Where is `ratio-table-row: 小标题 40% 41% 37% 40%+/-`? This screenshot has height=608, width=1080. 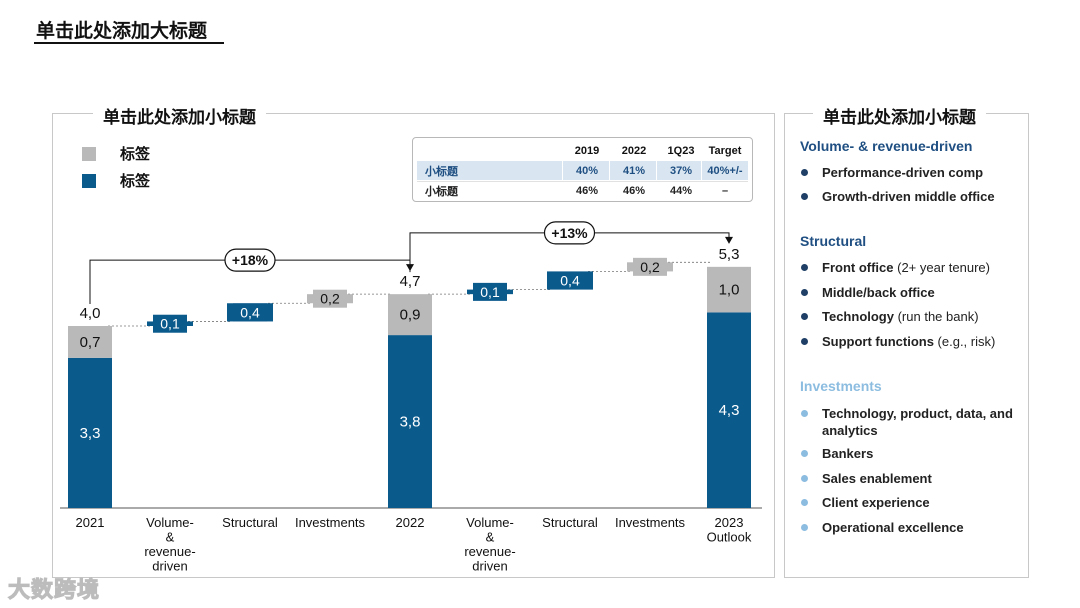 ratio-table-row: 小标题 40% 41% 37% 40%+/- is located at coordinates (582, 170).